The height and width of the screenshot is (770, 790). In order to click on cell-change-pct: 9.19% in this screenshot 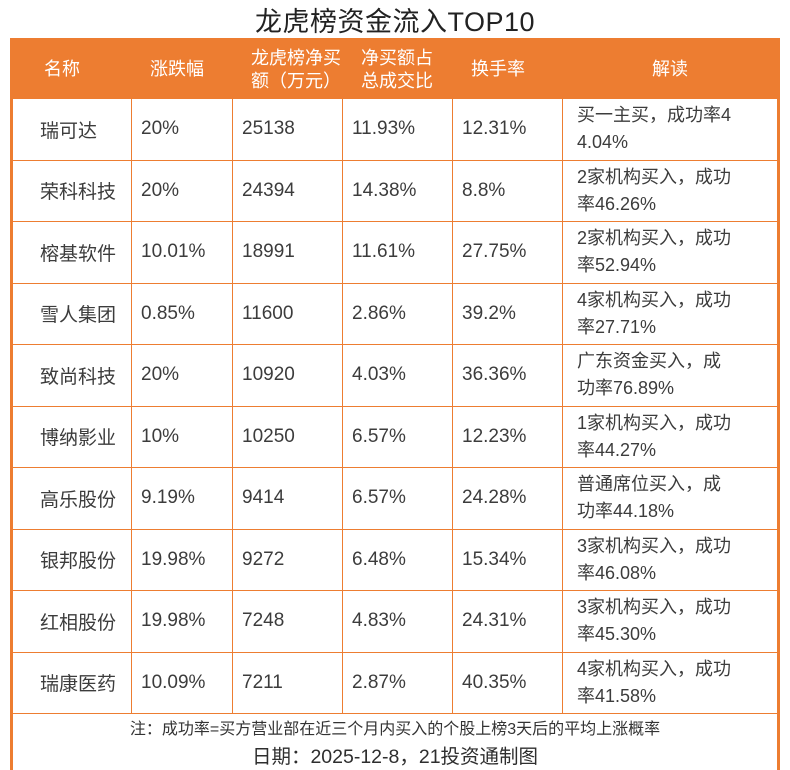, I will do `click(181, 498)`.